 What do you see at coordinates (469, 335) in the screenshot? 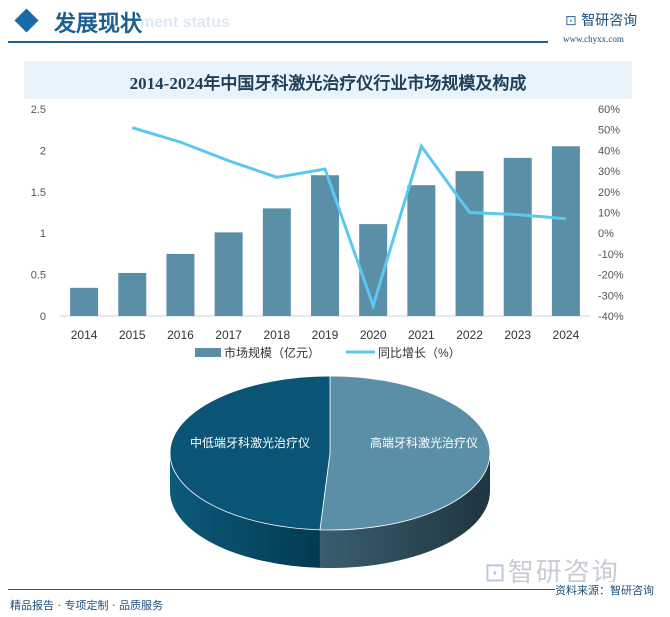
I see `x-tick: 2022` at bounding box center [469, 335].